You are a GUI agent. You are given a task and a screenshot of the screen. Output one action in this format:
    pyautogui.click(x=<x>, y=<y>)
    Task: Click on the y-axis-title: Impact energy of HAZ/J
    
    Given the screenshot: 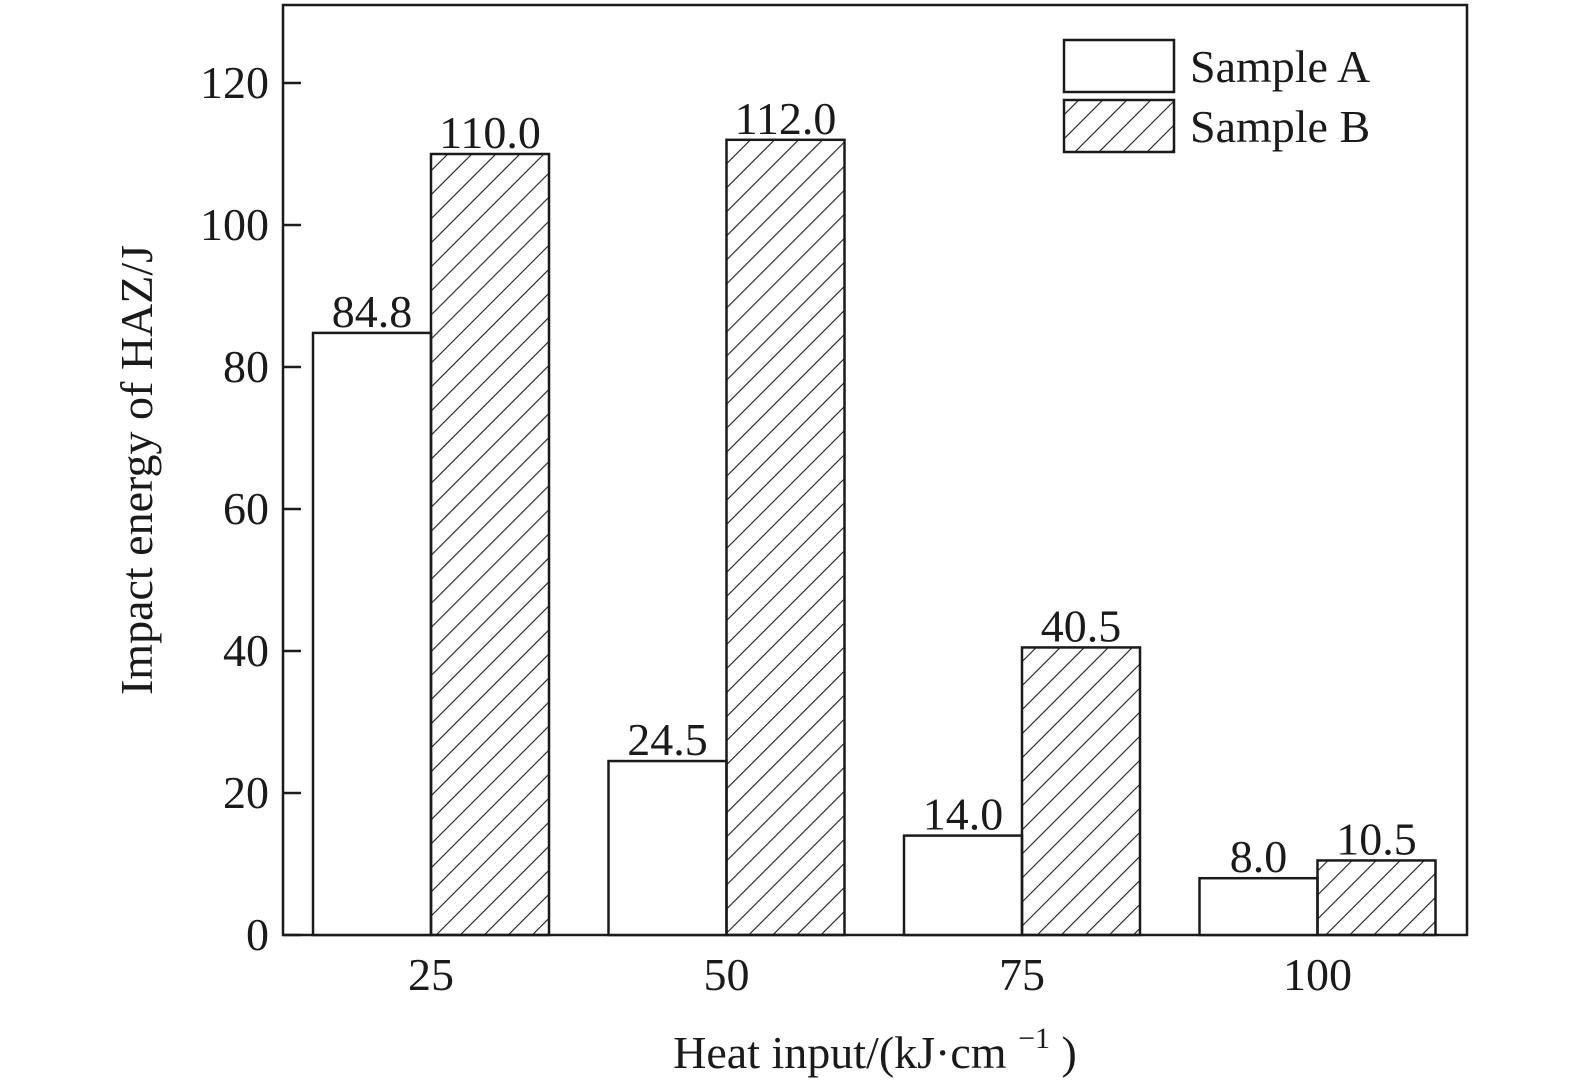 What is the action you would take?
    pyautogui.click(x=136, y=470)
    